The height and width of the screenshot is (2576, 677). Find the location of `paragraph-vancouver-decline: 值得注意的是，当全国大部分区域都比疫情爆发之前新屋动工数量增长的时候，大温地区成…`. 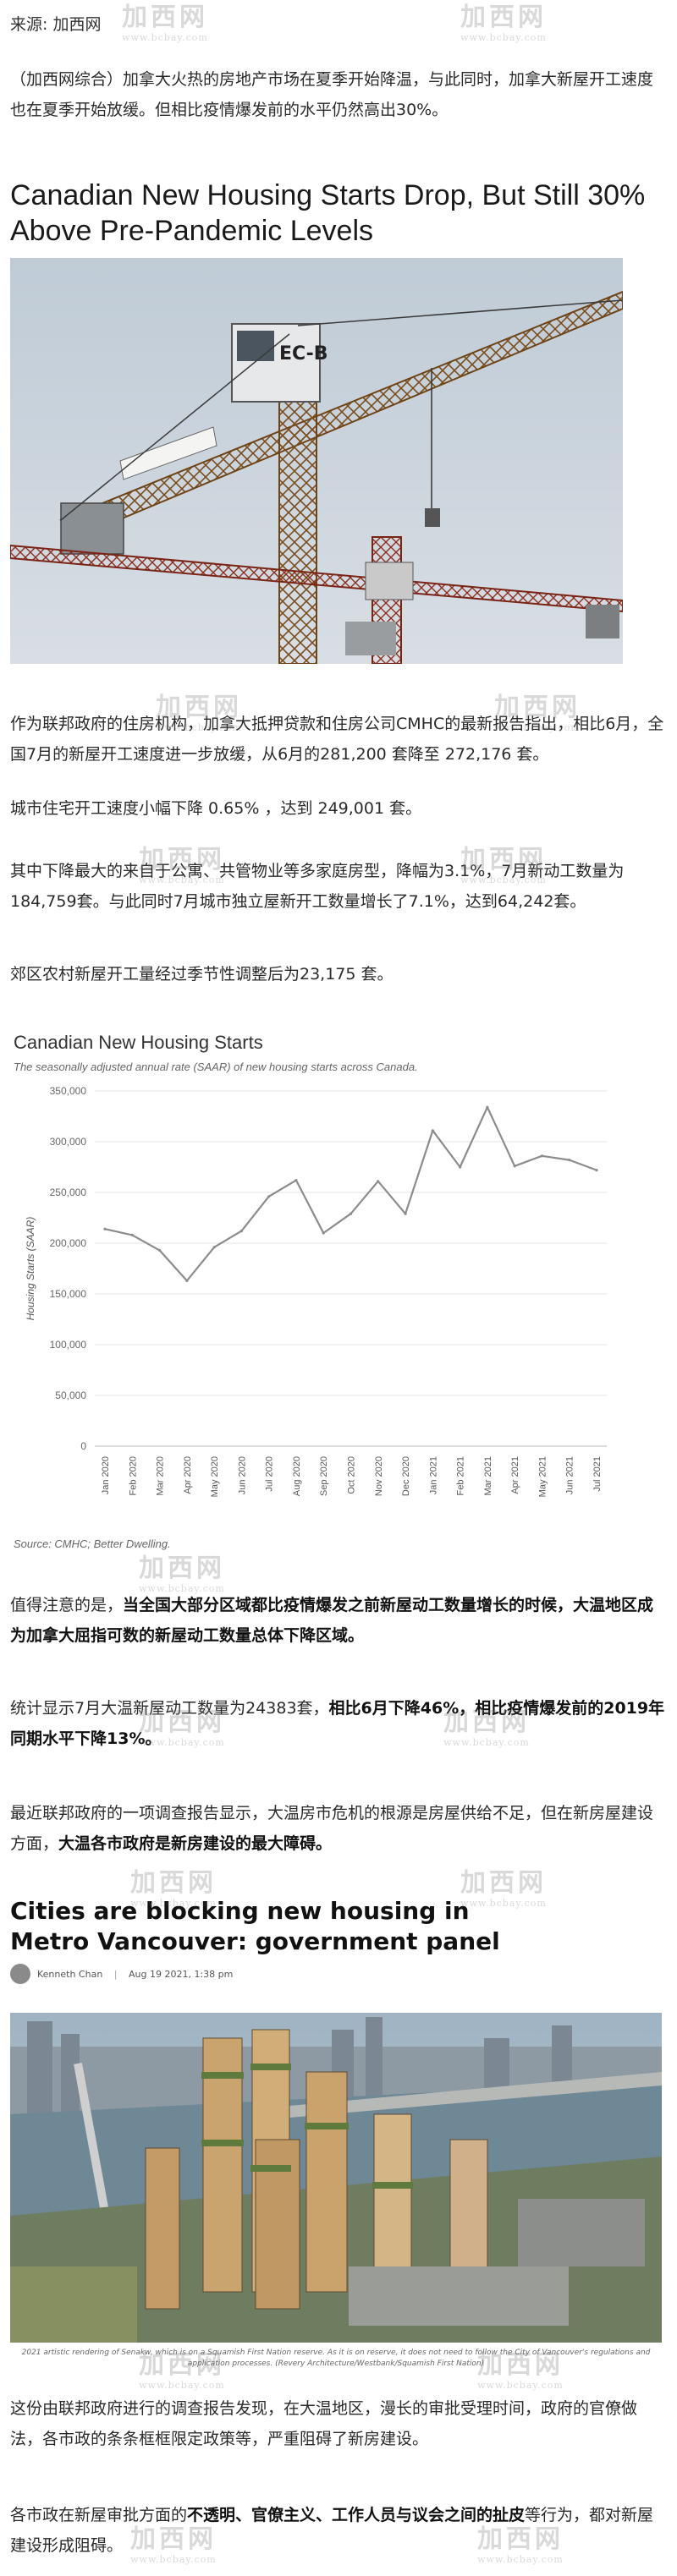

paragraph-vancouver-decline: 值得注意的是，当全国大部分区域都比疫情爆发之前新屋动工数量增长的时候，大温地区成… is located at coordinates (338, 1620).